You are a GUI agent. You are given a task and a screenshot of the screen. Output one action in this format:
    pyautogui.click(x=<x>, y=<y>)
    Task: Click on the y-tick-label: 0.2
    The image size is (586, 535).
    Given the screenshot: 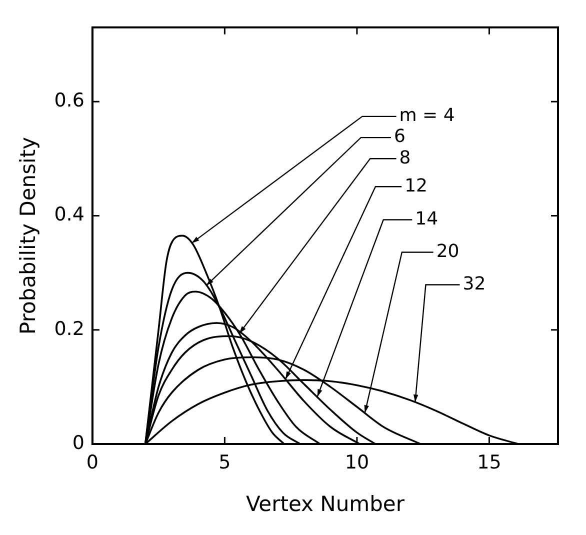 What is the action you would take?
    pyautogui.click(x=69, y=329)
    